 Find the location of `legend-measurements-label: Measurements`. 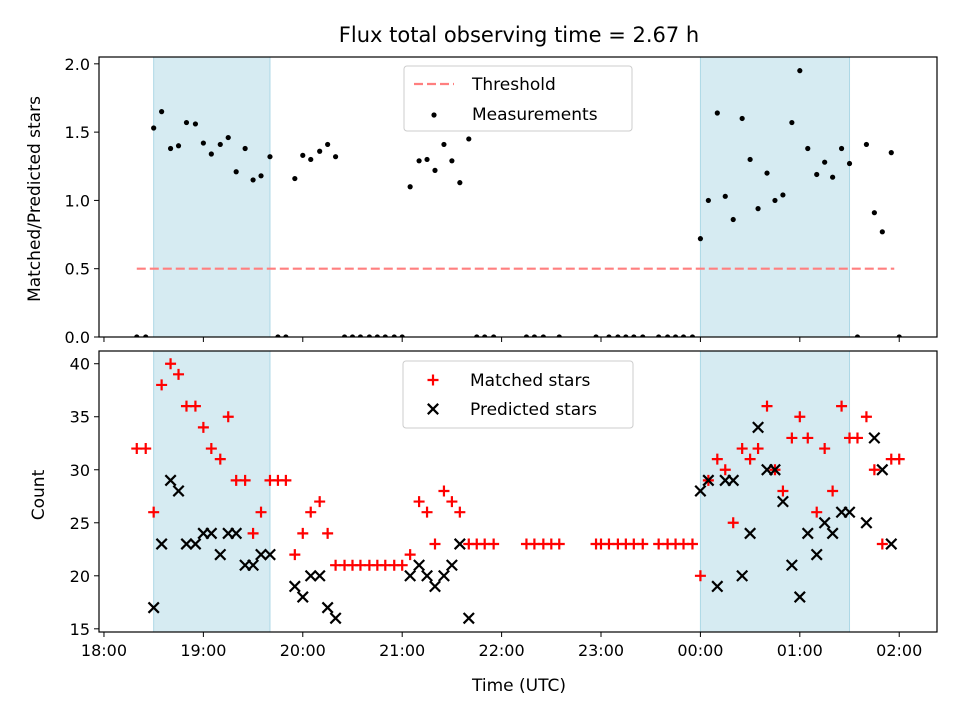

legend-measurements-label: Measurements is located at coordinates (535, 115).